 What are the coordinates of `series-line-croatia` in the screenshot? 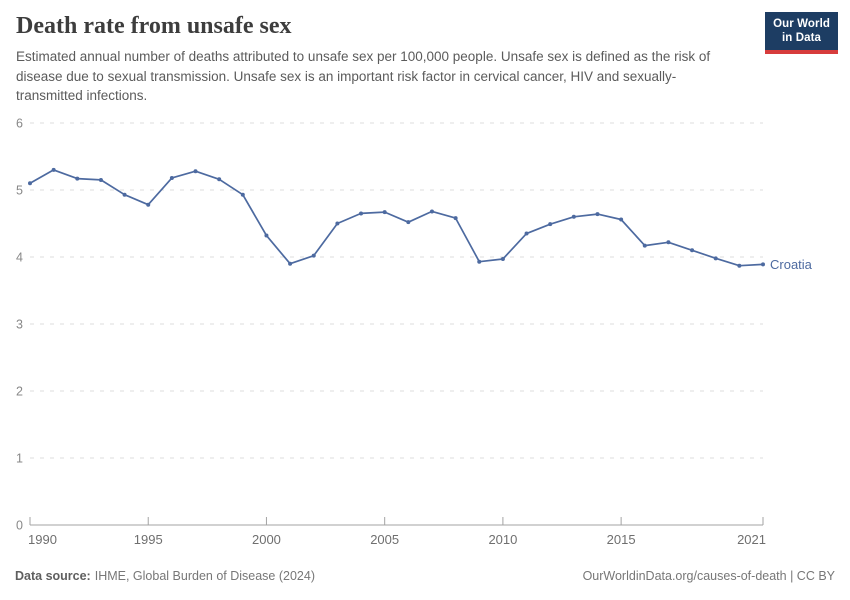 It's located at (396, 218).